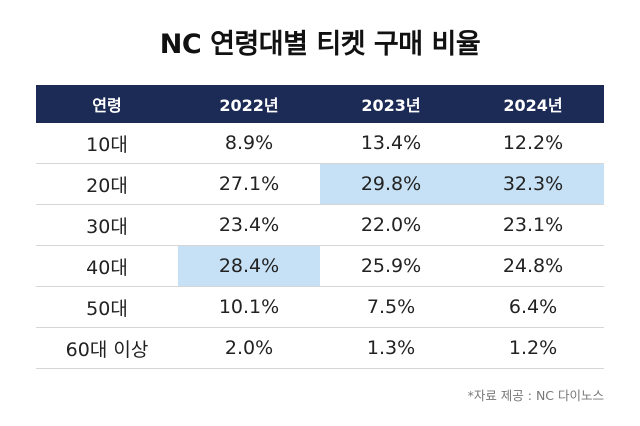 Image resolution: width=640 pixels, height=426 pixels. I want to click on table-row: 30대 23.4% 22.0% 23.1%, so click(320, 225).